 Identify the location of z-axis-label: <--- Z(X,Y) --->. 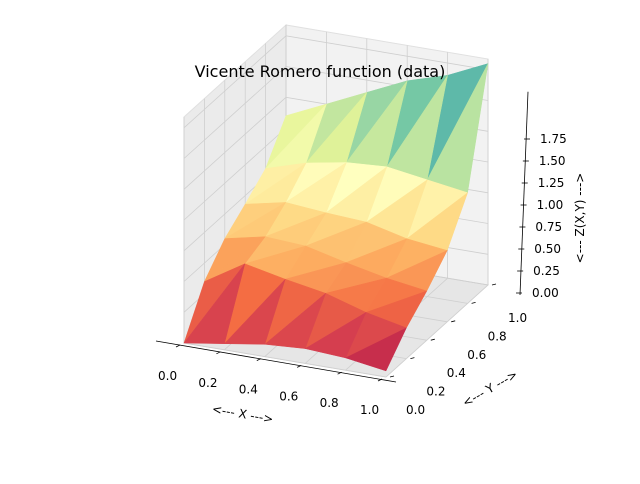
(580, 218).